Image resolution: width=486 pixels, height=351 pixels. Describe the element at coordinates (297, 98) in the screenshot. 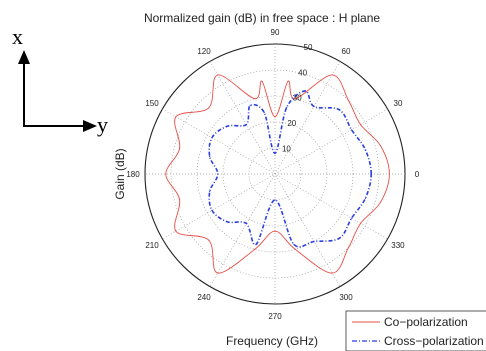

I see `radius-tick-30: 30` at that location.